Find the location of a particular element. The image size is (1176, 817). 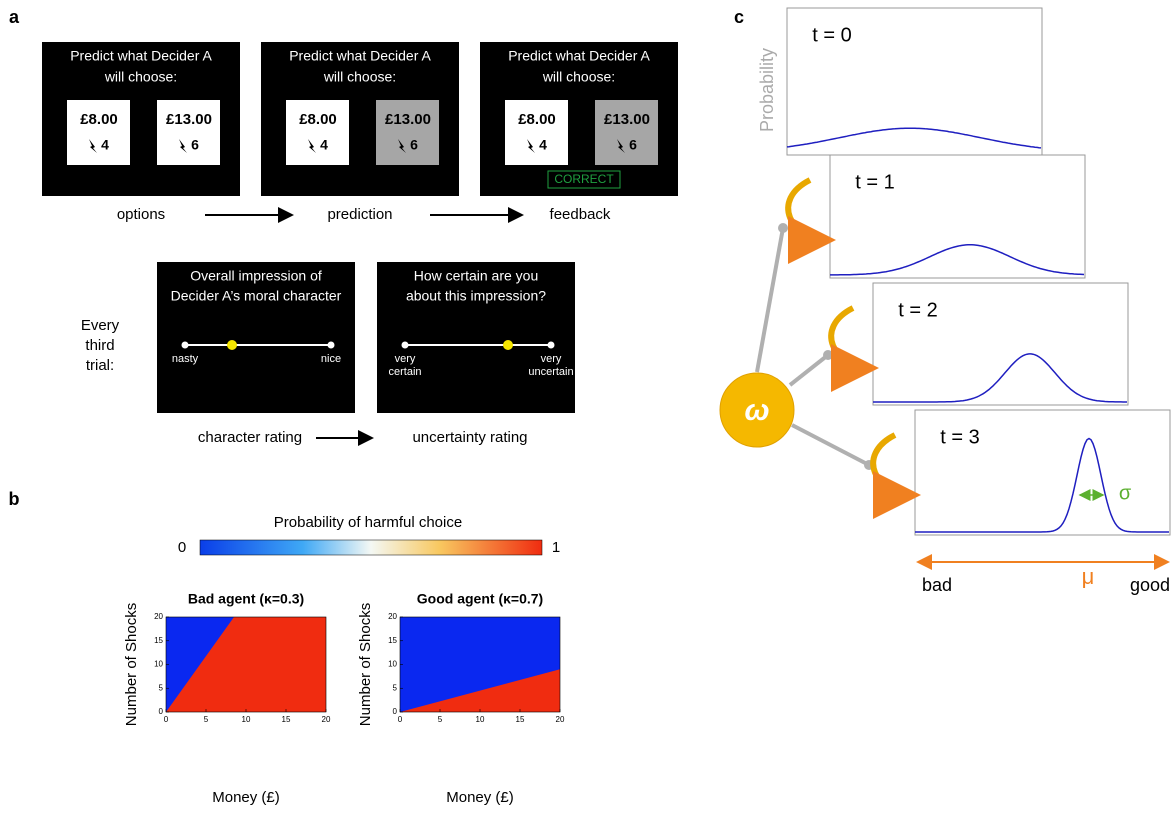

axis-end-label: good is located at coordinates (1150, 585).